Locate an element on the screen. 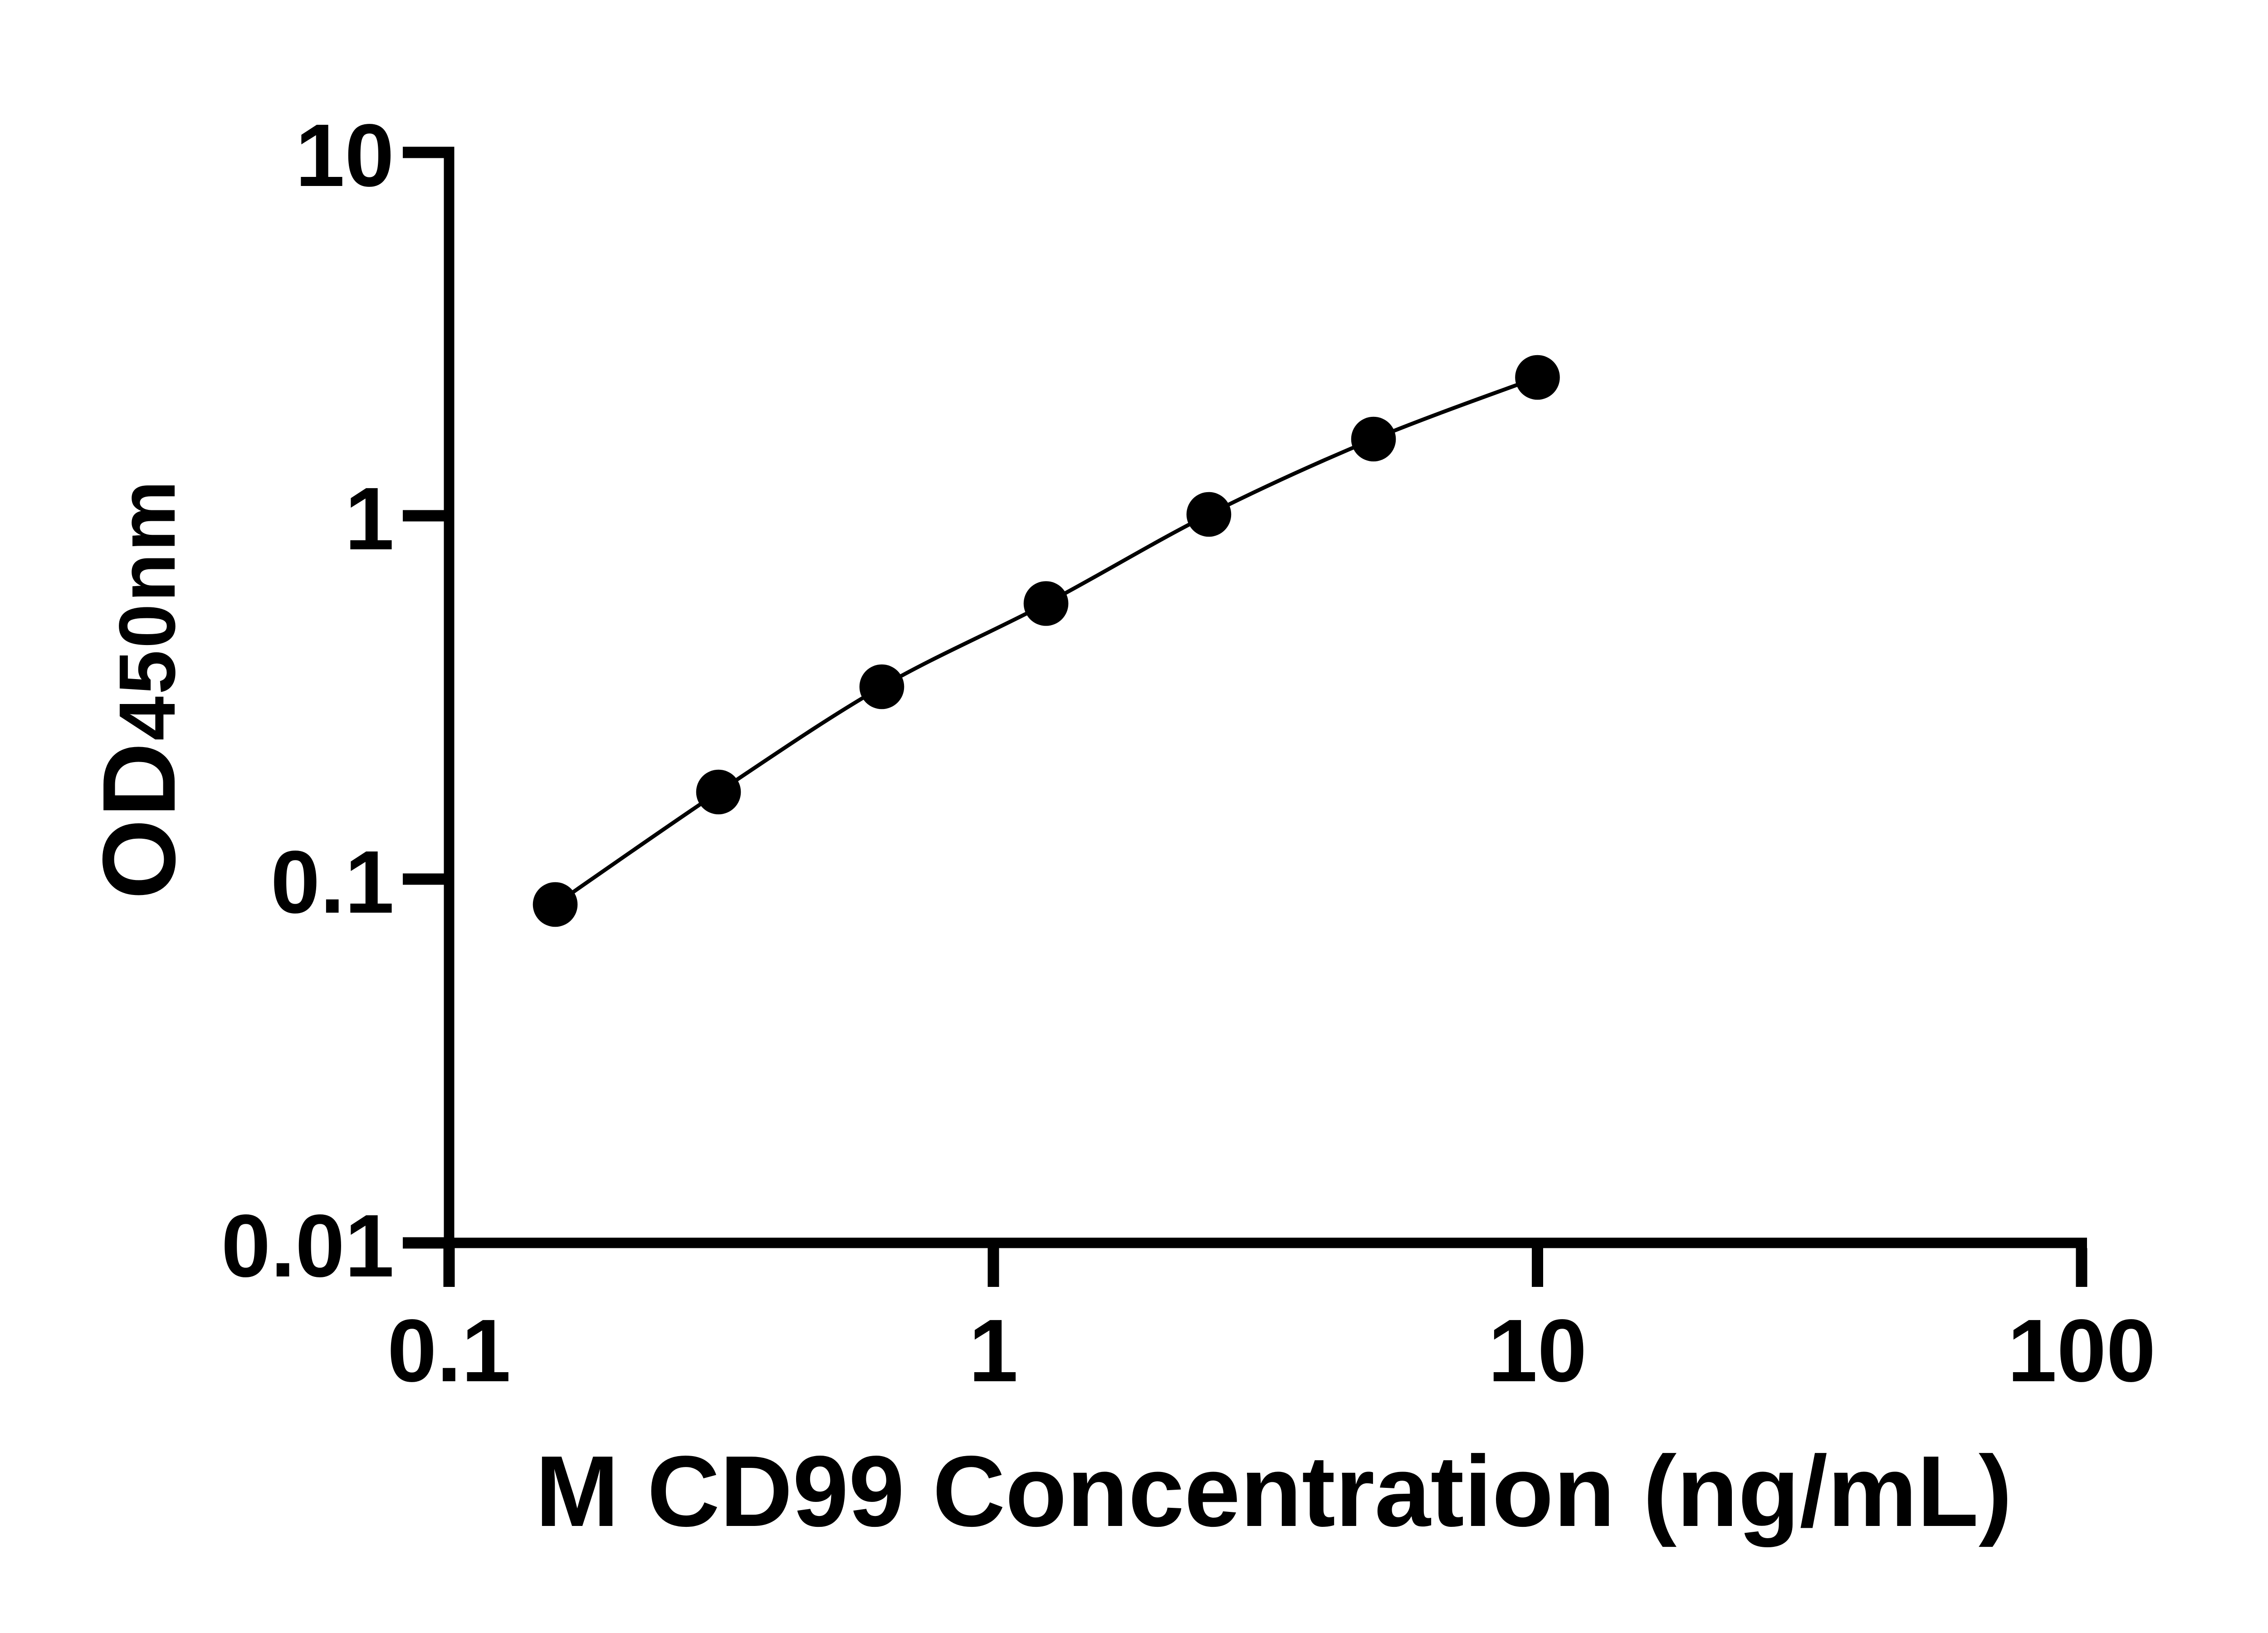 The width and height of the screenshot is (2268, 1633). svg-text: M CD99 Concentration (ng/mL) is located at coordinates (1274, 1491).